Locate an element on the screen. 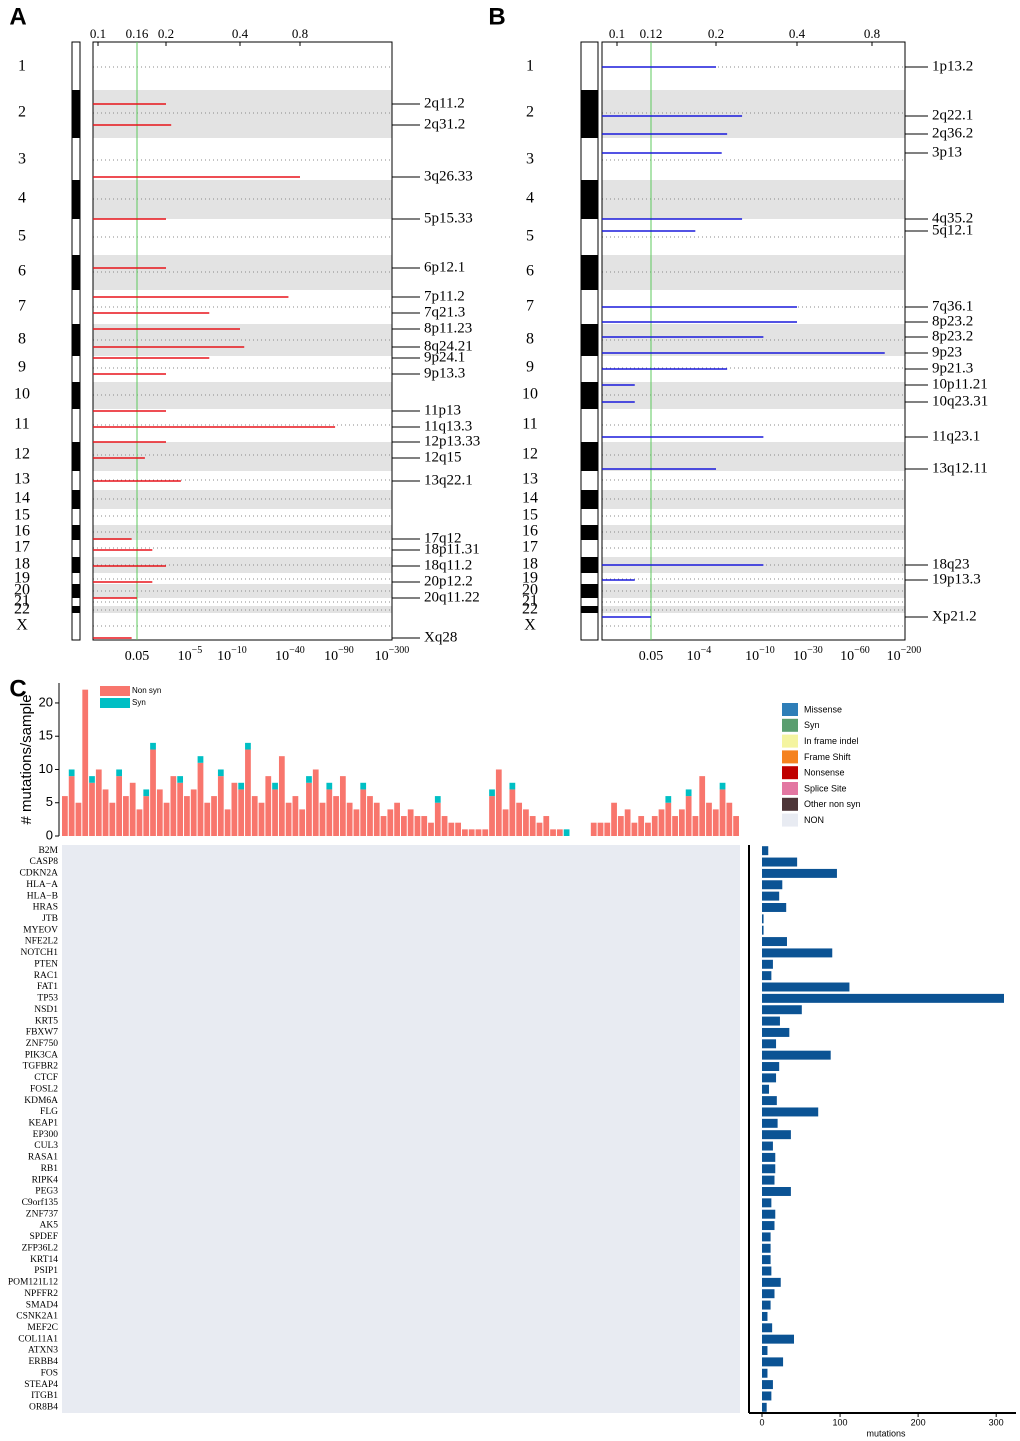 The width and height of the screenshot is (1020, 1441). gene-label: PTEN is located at coordinates (46, 964).